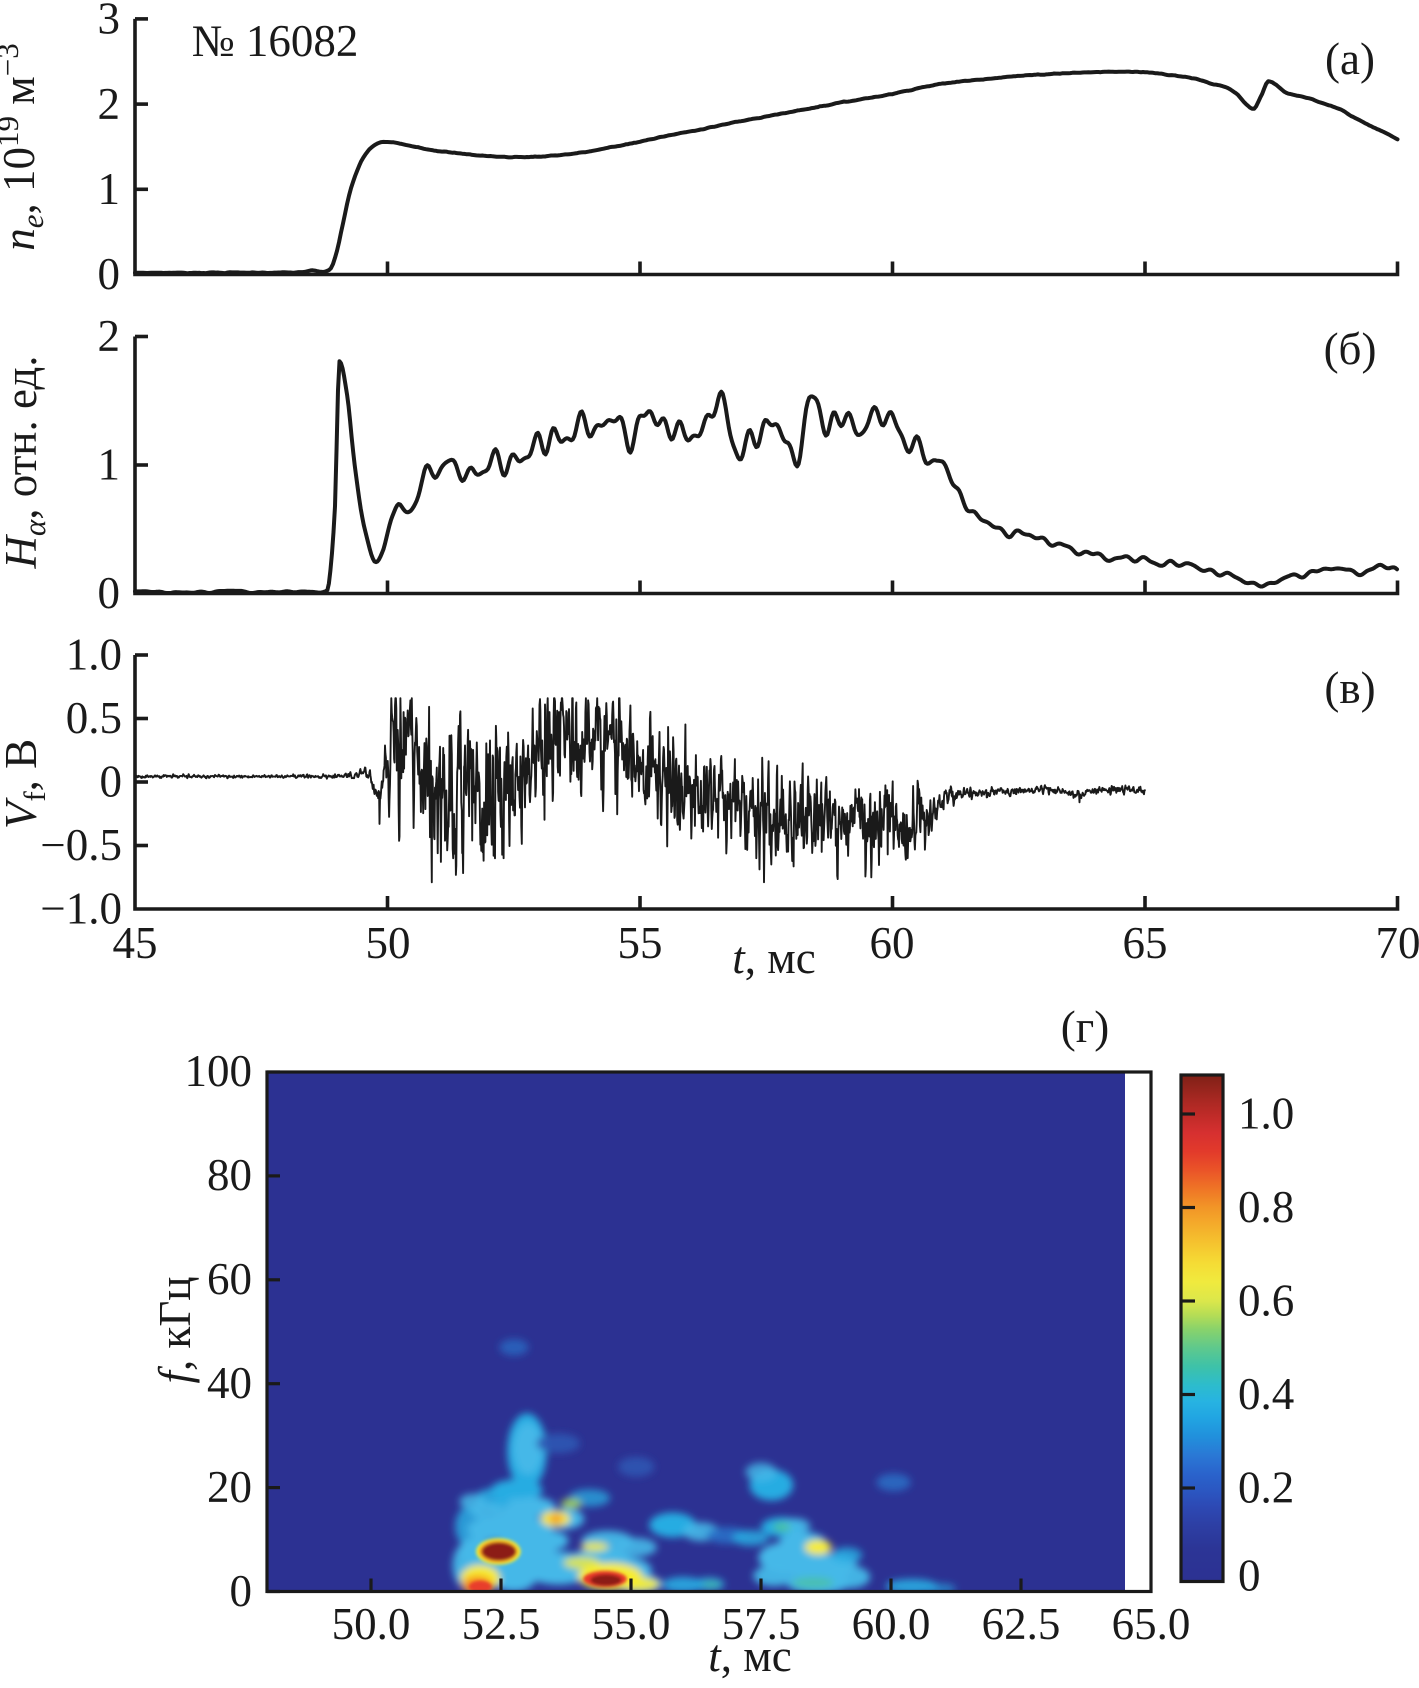 The height and width of the screenshot is (1688, 1419). I want to click on svg-text: 0.5, so click(94, 718).